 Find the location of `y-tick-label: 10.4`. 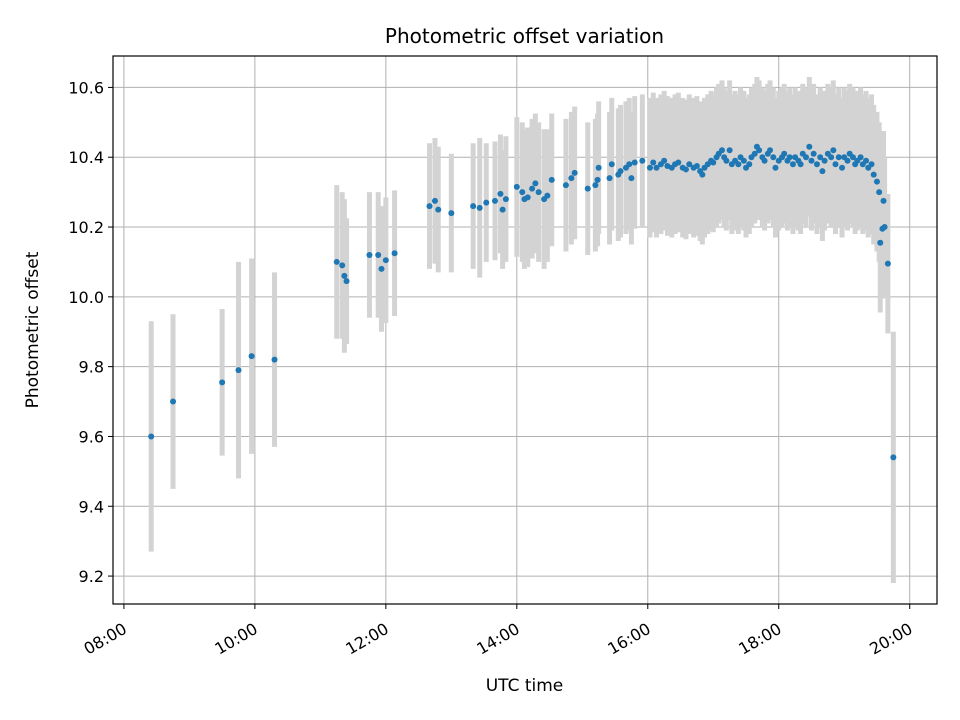

y-tick-label: 10.4 is located at coordinates (86, 157).